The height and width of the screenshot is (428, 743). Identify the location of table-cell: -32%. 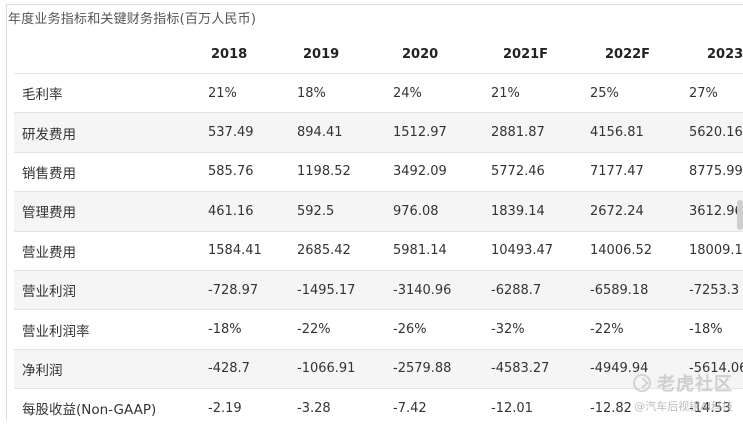
(508, 330).